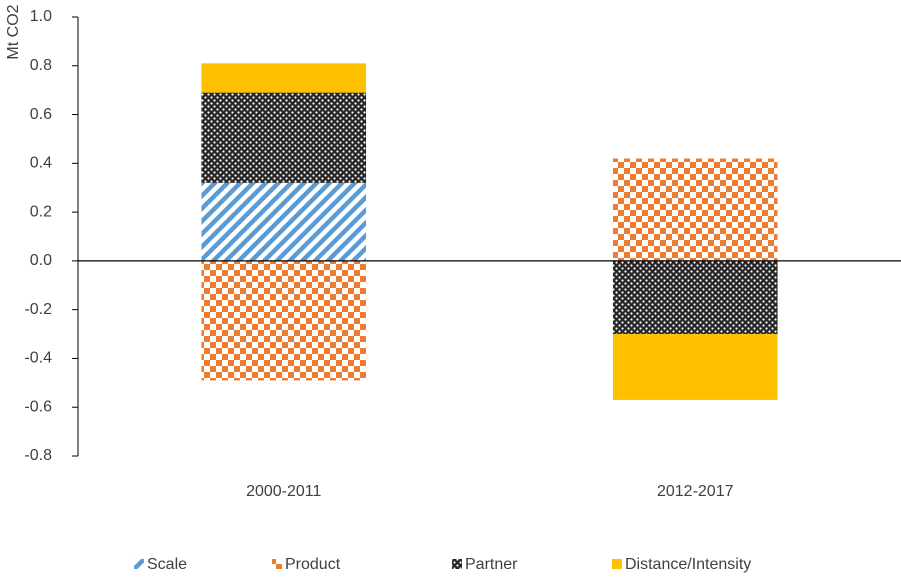 The image size is (901, 579). What do you see at coordinates (38, 455) in the screenshot?
I see `y-tick-label: -0.8` at bounding box center [38, 455].